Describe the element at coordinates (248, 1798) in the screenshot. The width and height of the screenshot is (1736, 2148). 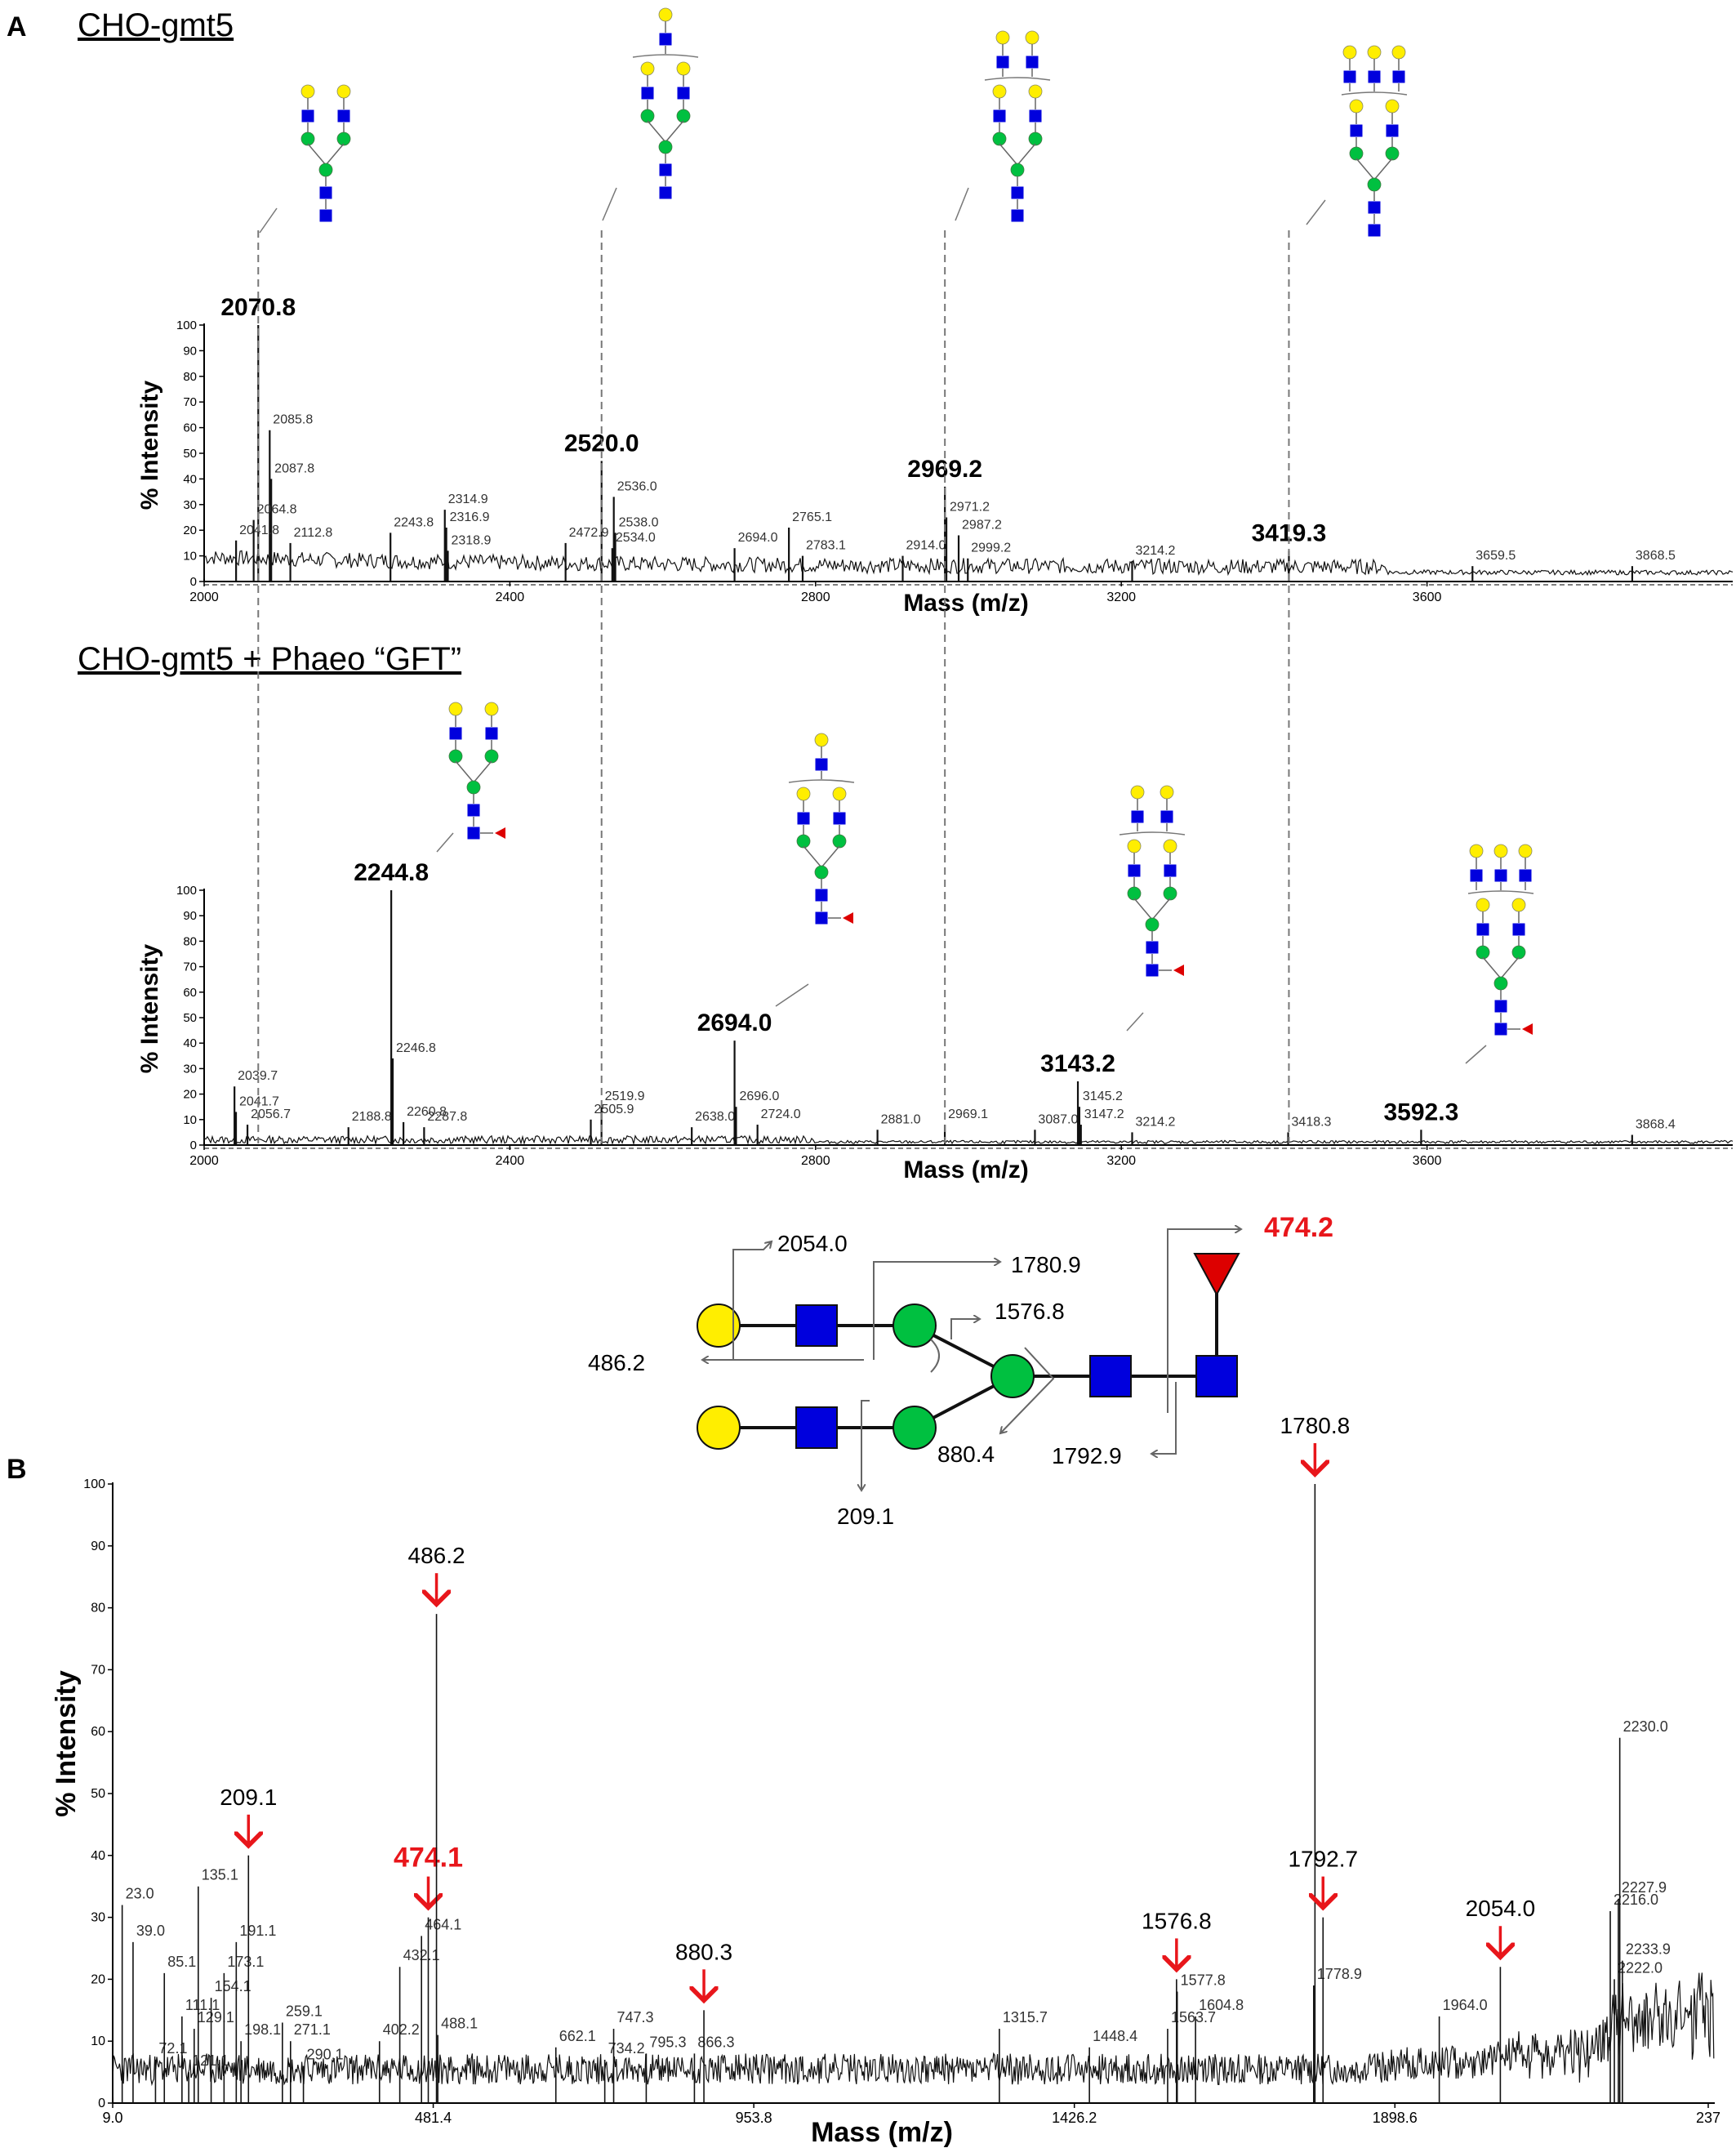
I see `peak-label: 209.1` at that location.